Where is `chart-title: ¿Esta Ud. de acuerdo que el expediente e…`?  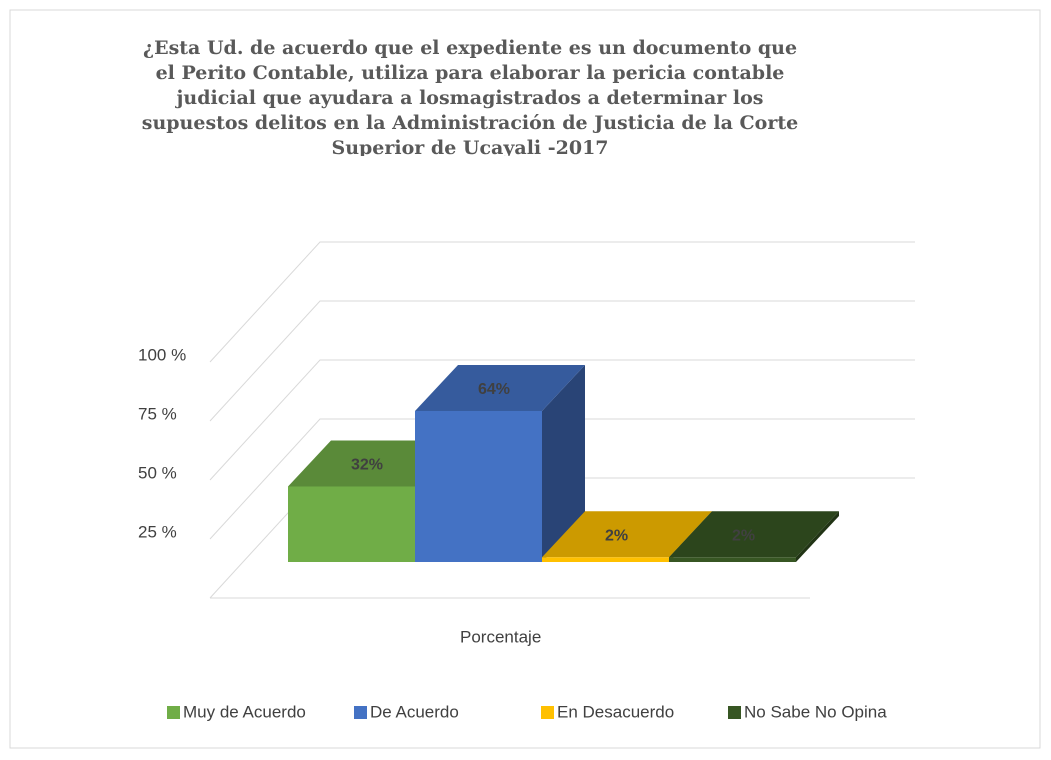
chart-title: ¿Esta Ud. de acuerdo que el expediente e… is located at coordinates (470, 96).